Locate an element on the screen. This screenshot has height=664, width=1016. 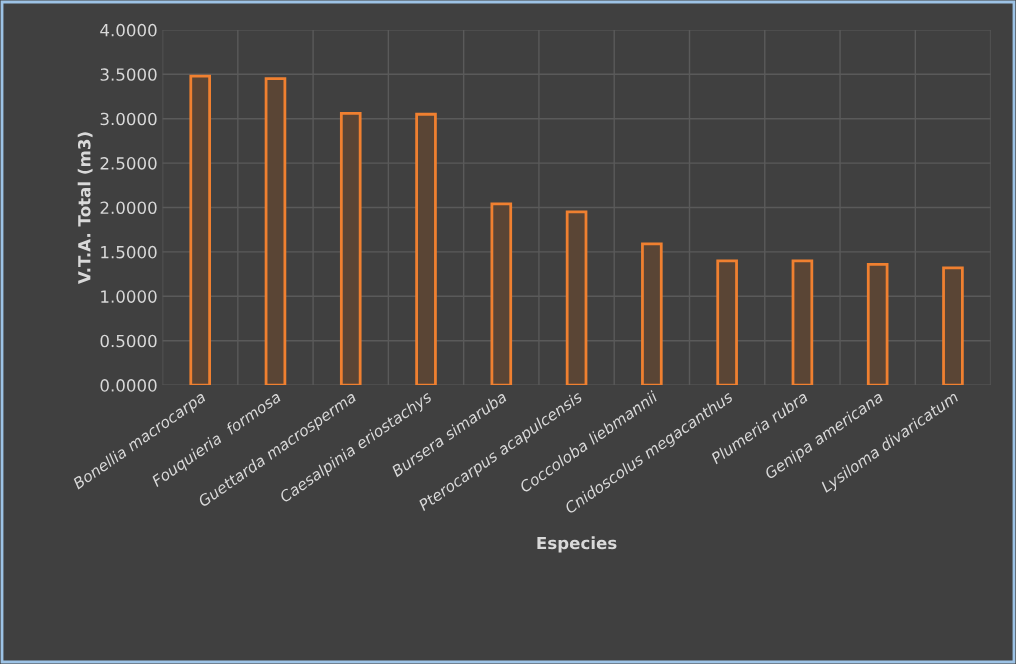
y-axis-title: V.T.A. Total (m3) is located at coordinates (85, 208).